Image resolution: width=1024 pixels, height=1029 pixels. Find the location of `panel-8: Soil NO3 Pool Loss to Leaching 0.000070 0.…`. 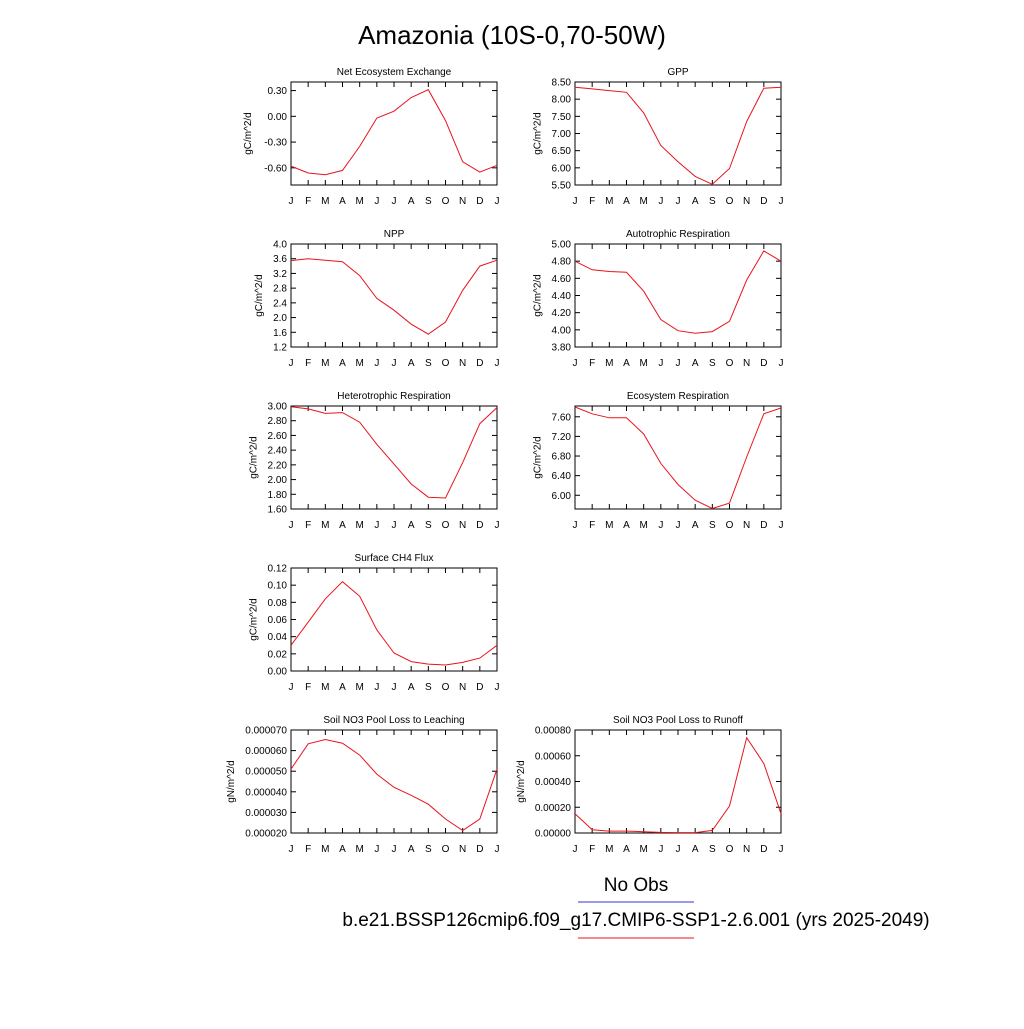

panel-8: Soil NO3 Pool Loss to Leaching 0.000070 0.… is located at coordinates (362, 785).